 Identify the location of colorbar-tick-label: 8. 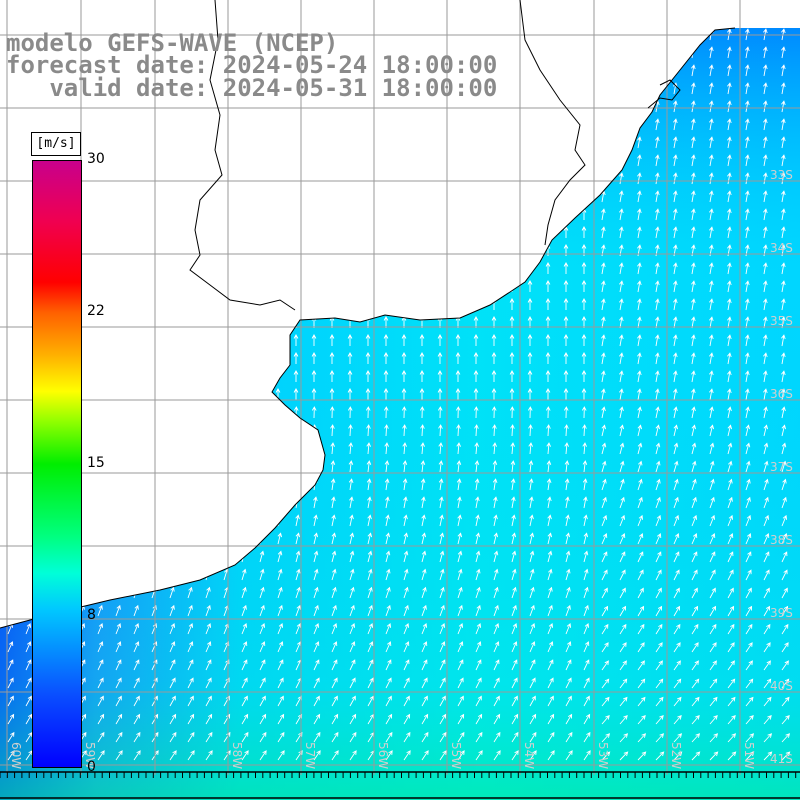
(91, 615).